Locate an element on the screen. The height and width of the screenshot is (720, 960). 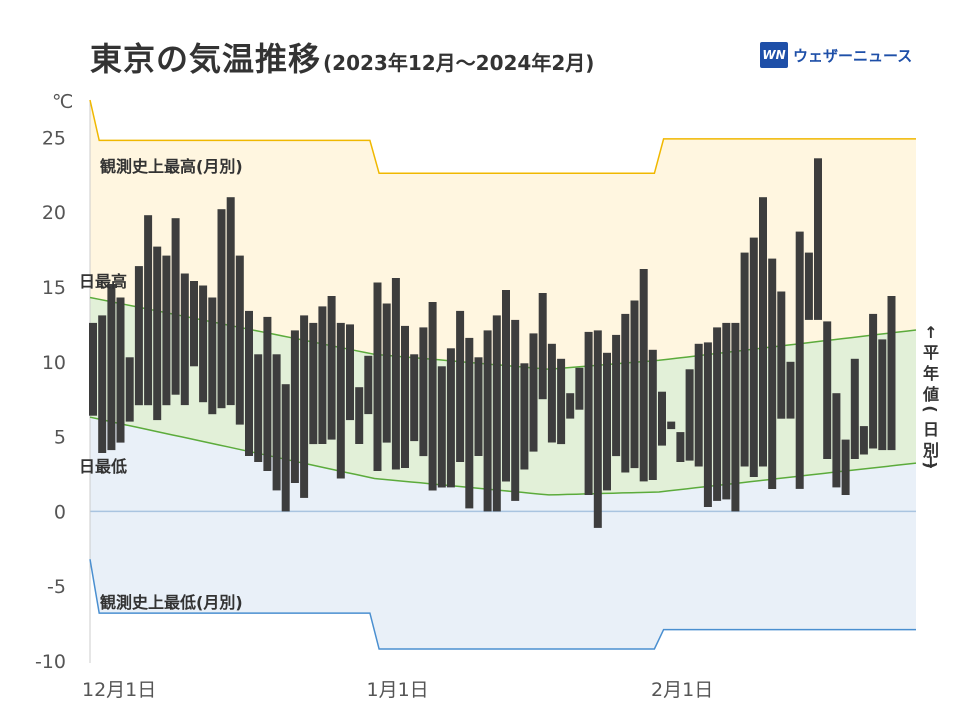
record-low-line is located at coordinates (502, 604).